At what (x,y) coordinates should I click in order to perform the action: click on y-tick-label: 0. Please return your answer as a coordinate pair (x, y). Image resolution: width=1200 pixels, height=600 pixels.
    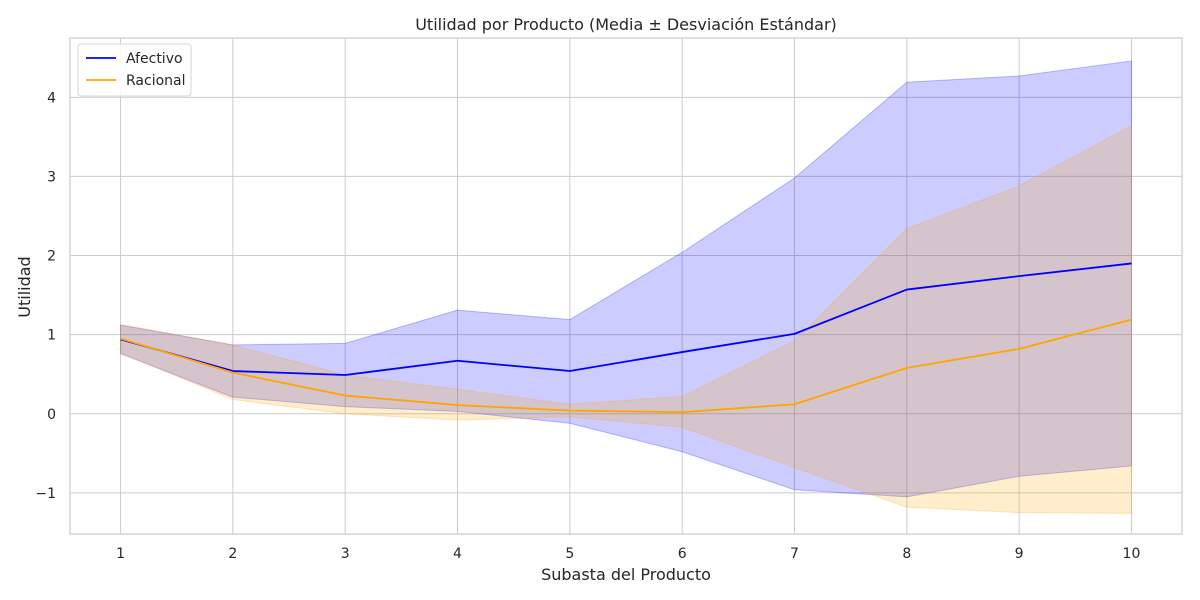
    Looking at the image, I should click on (51, 415).